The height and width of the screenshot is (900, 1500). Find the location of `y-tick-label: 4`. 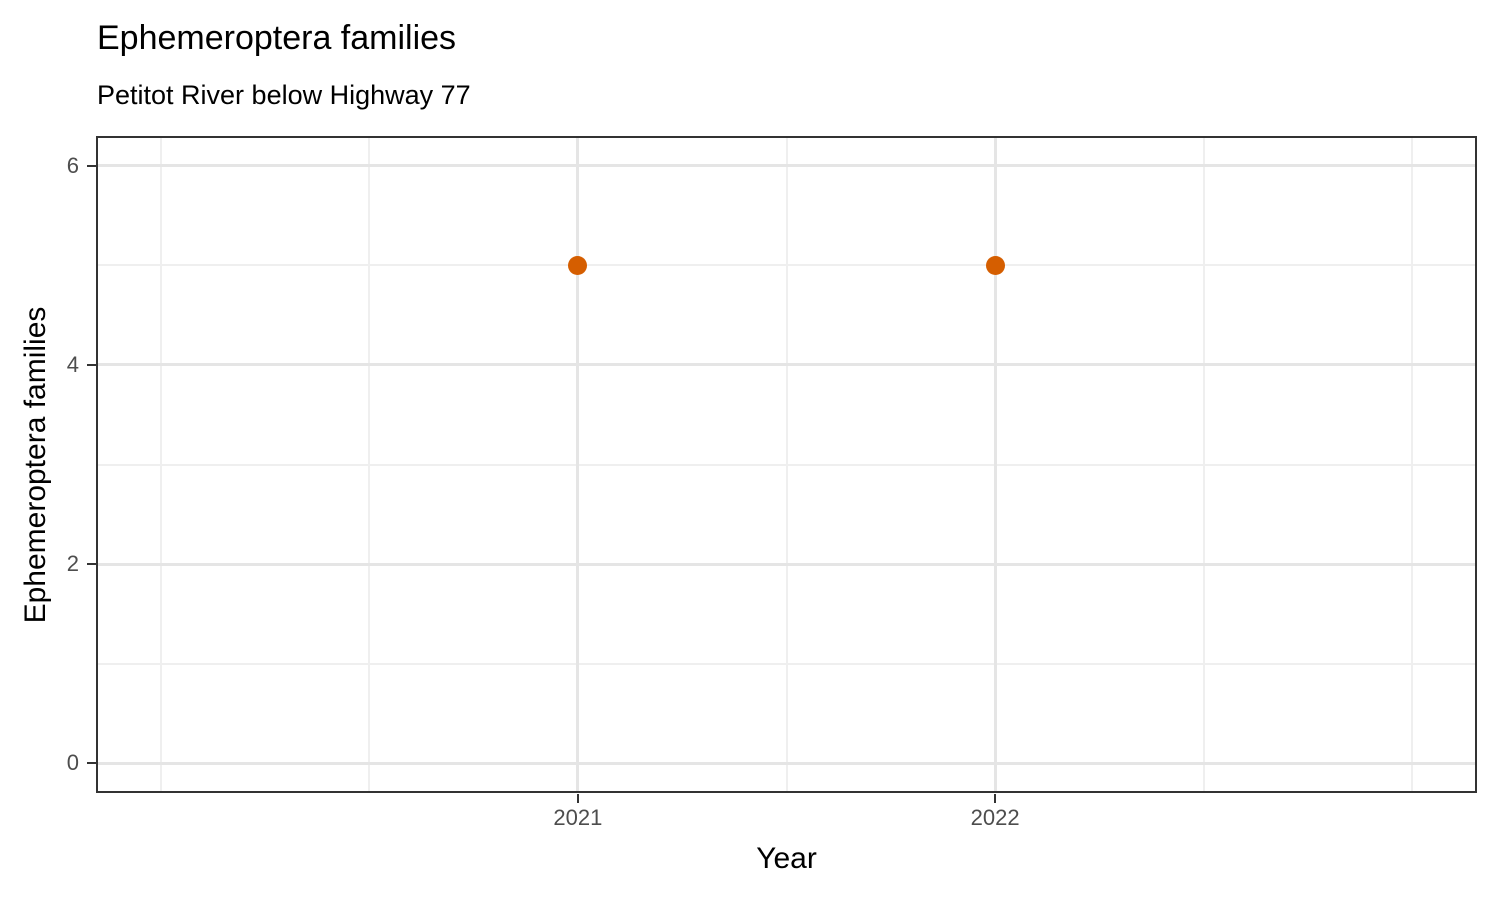

y-tick-label: 4 is located at coordinates (72, 364).